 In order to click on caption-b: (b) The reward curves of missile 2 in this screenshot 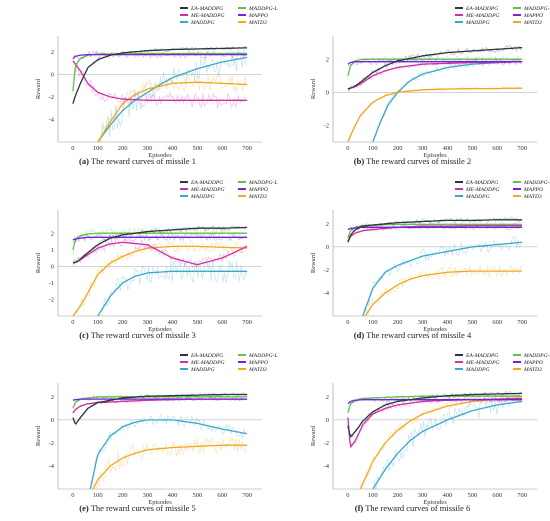, I will do `click(412, 161)`.